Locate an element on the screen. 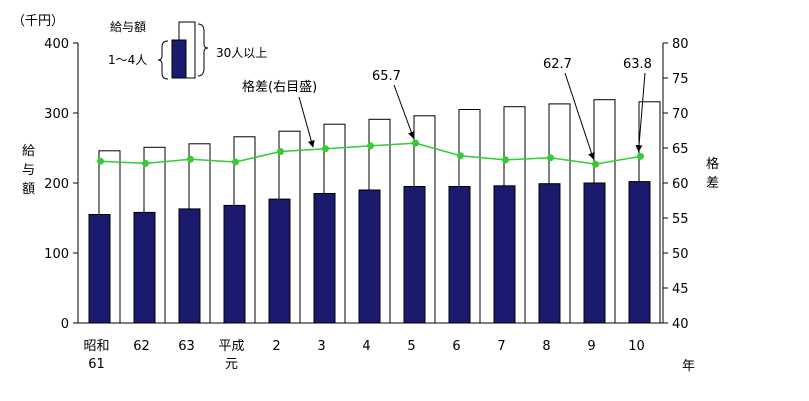 The height and width of the screenshot is (401, 809). y-tick-label: 100 is located at coordinates (56, 254).